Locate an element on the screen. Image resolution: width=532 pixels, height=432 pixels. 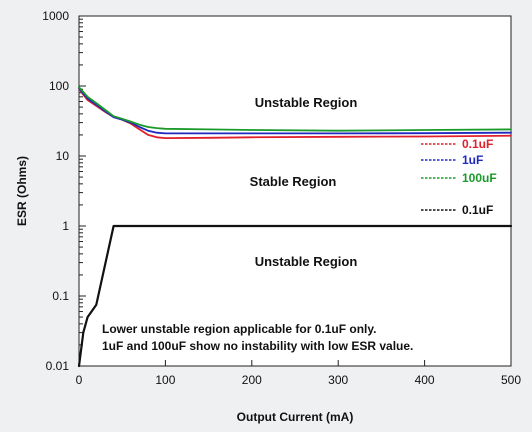
upper-region-label: Unstable Region is located at coordinates (306, 102).